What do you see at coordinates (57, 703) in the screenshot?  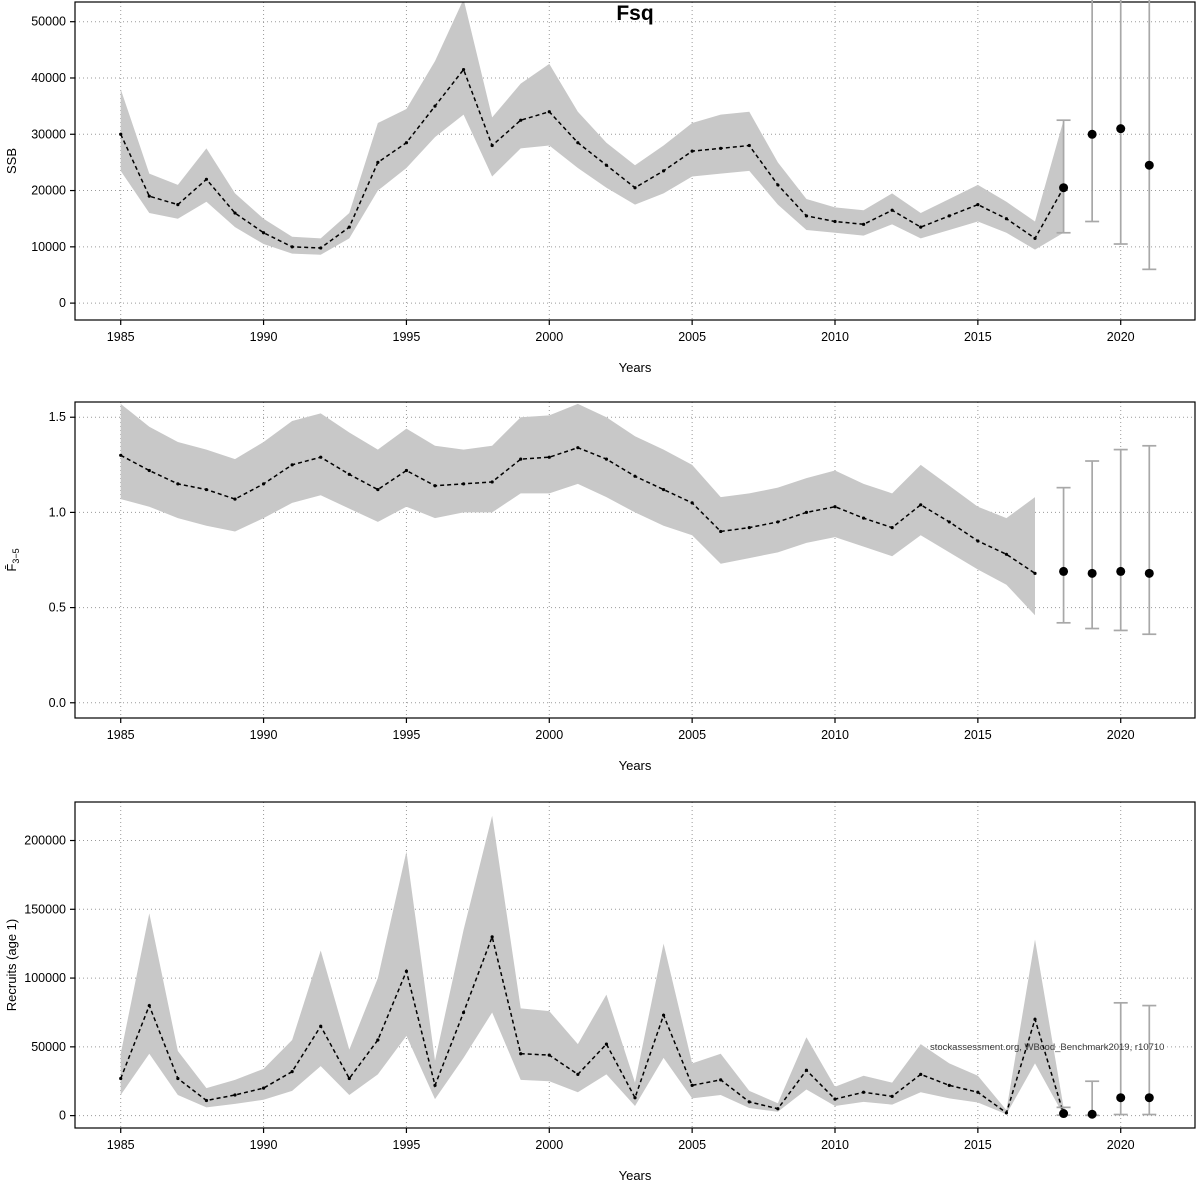 I see `svg-text: 0.0` at bounding box center [57, 703].